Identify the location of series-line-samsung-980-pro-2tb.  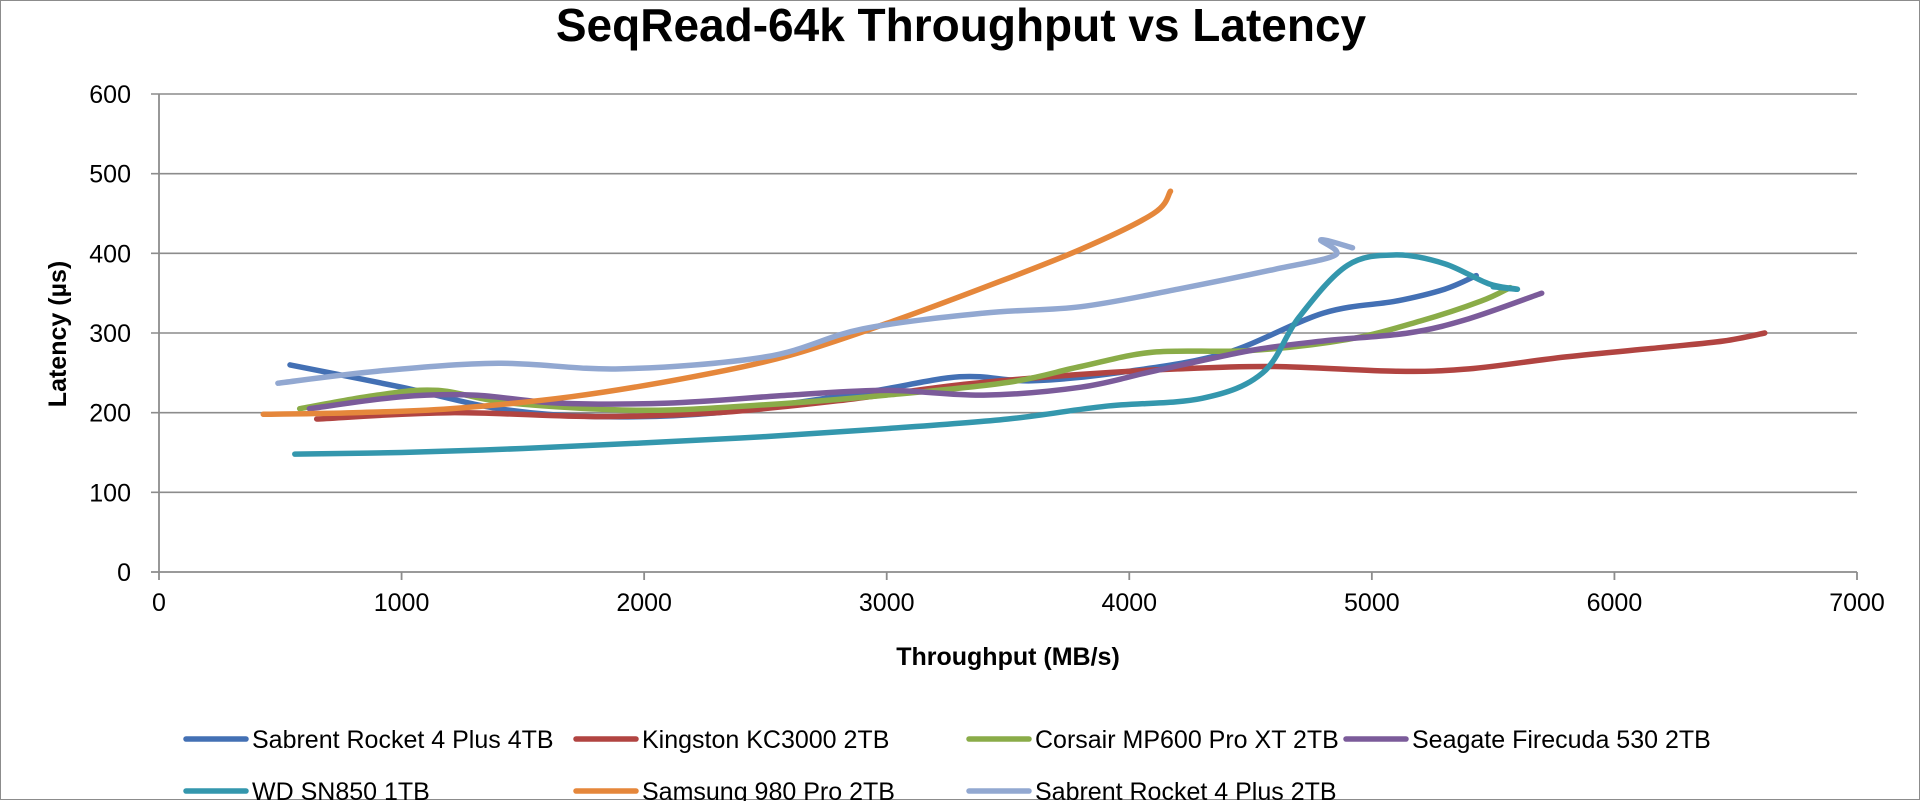
(717, 303).